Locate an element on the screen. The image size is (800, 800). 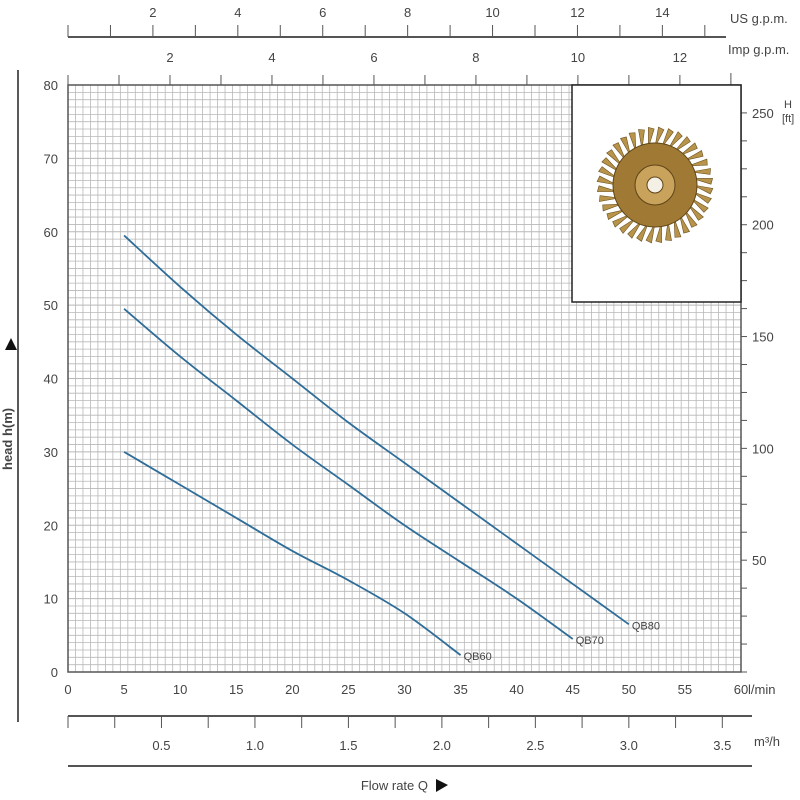
x-tick-label: 15 is located at coordinates (236, 689).